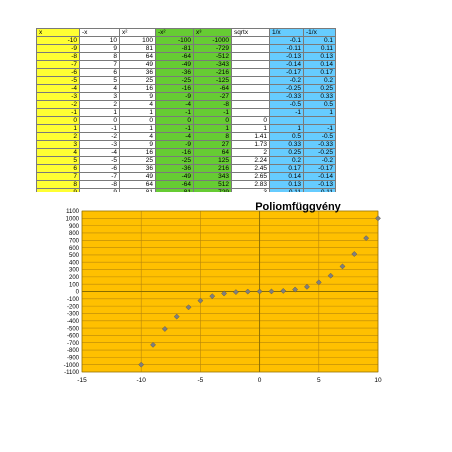  What do you see at coordinates (74, 234) in the screenshot?
I see `y-tick-label: 800` at bounding box center [74, 234].